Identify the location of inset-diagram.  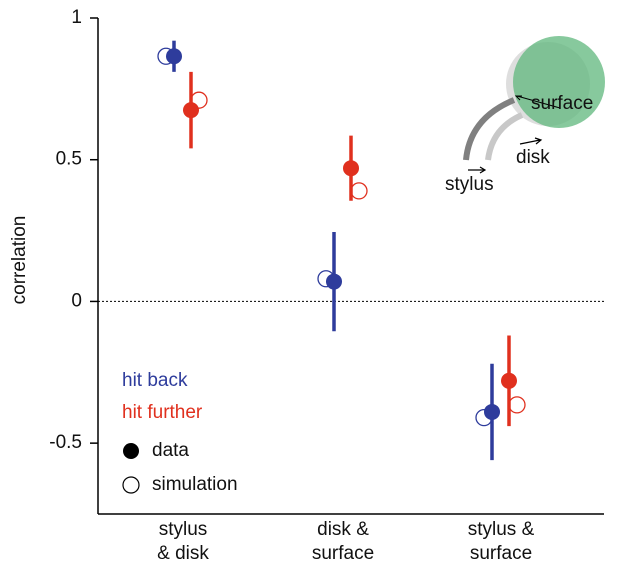
(534, 105).